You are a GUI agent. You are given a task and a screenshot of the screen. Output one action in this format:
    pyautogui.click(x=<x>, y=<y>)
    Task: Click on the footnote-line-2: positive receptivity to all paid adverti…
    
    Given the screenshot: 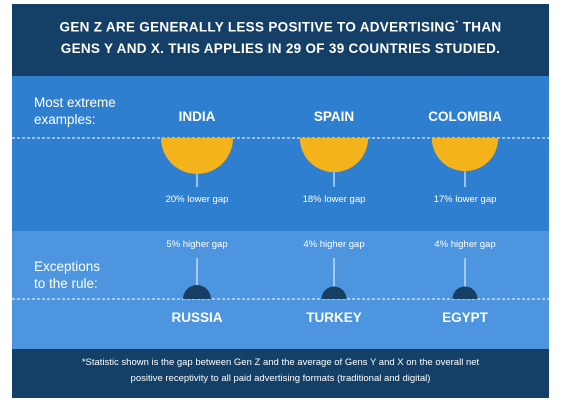 What is the action you would take?
    pyautogui.click(x=280, y=378)
    